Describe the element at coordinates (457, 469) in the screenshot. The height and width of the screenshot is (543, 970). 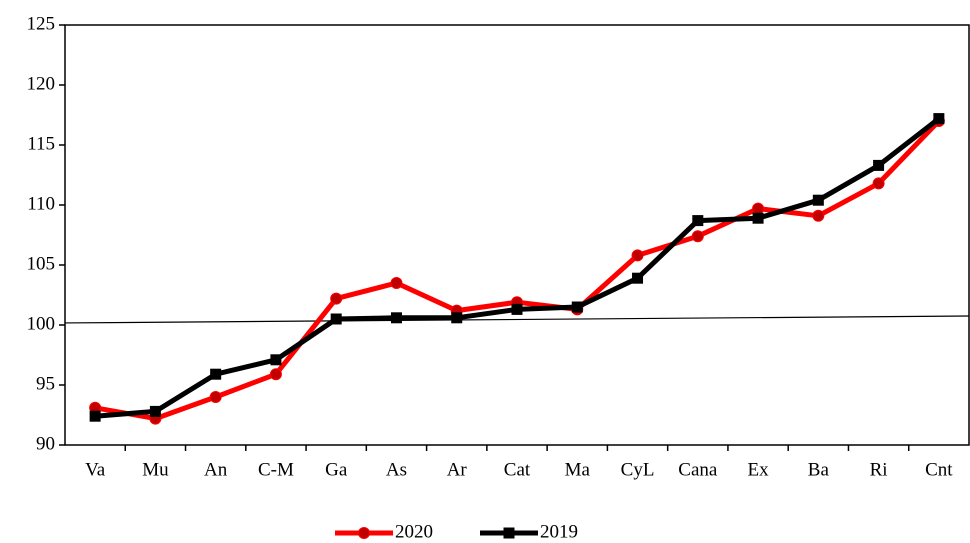
I see `x-tick-label: Ar` at that location.